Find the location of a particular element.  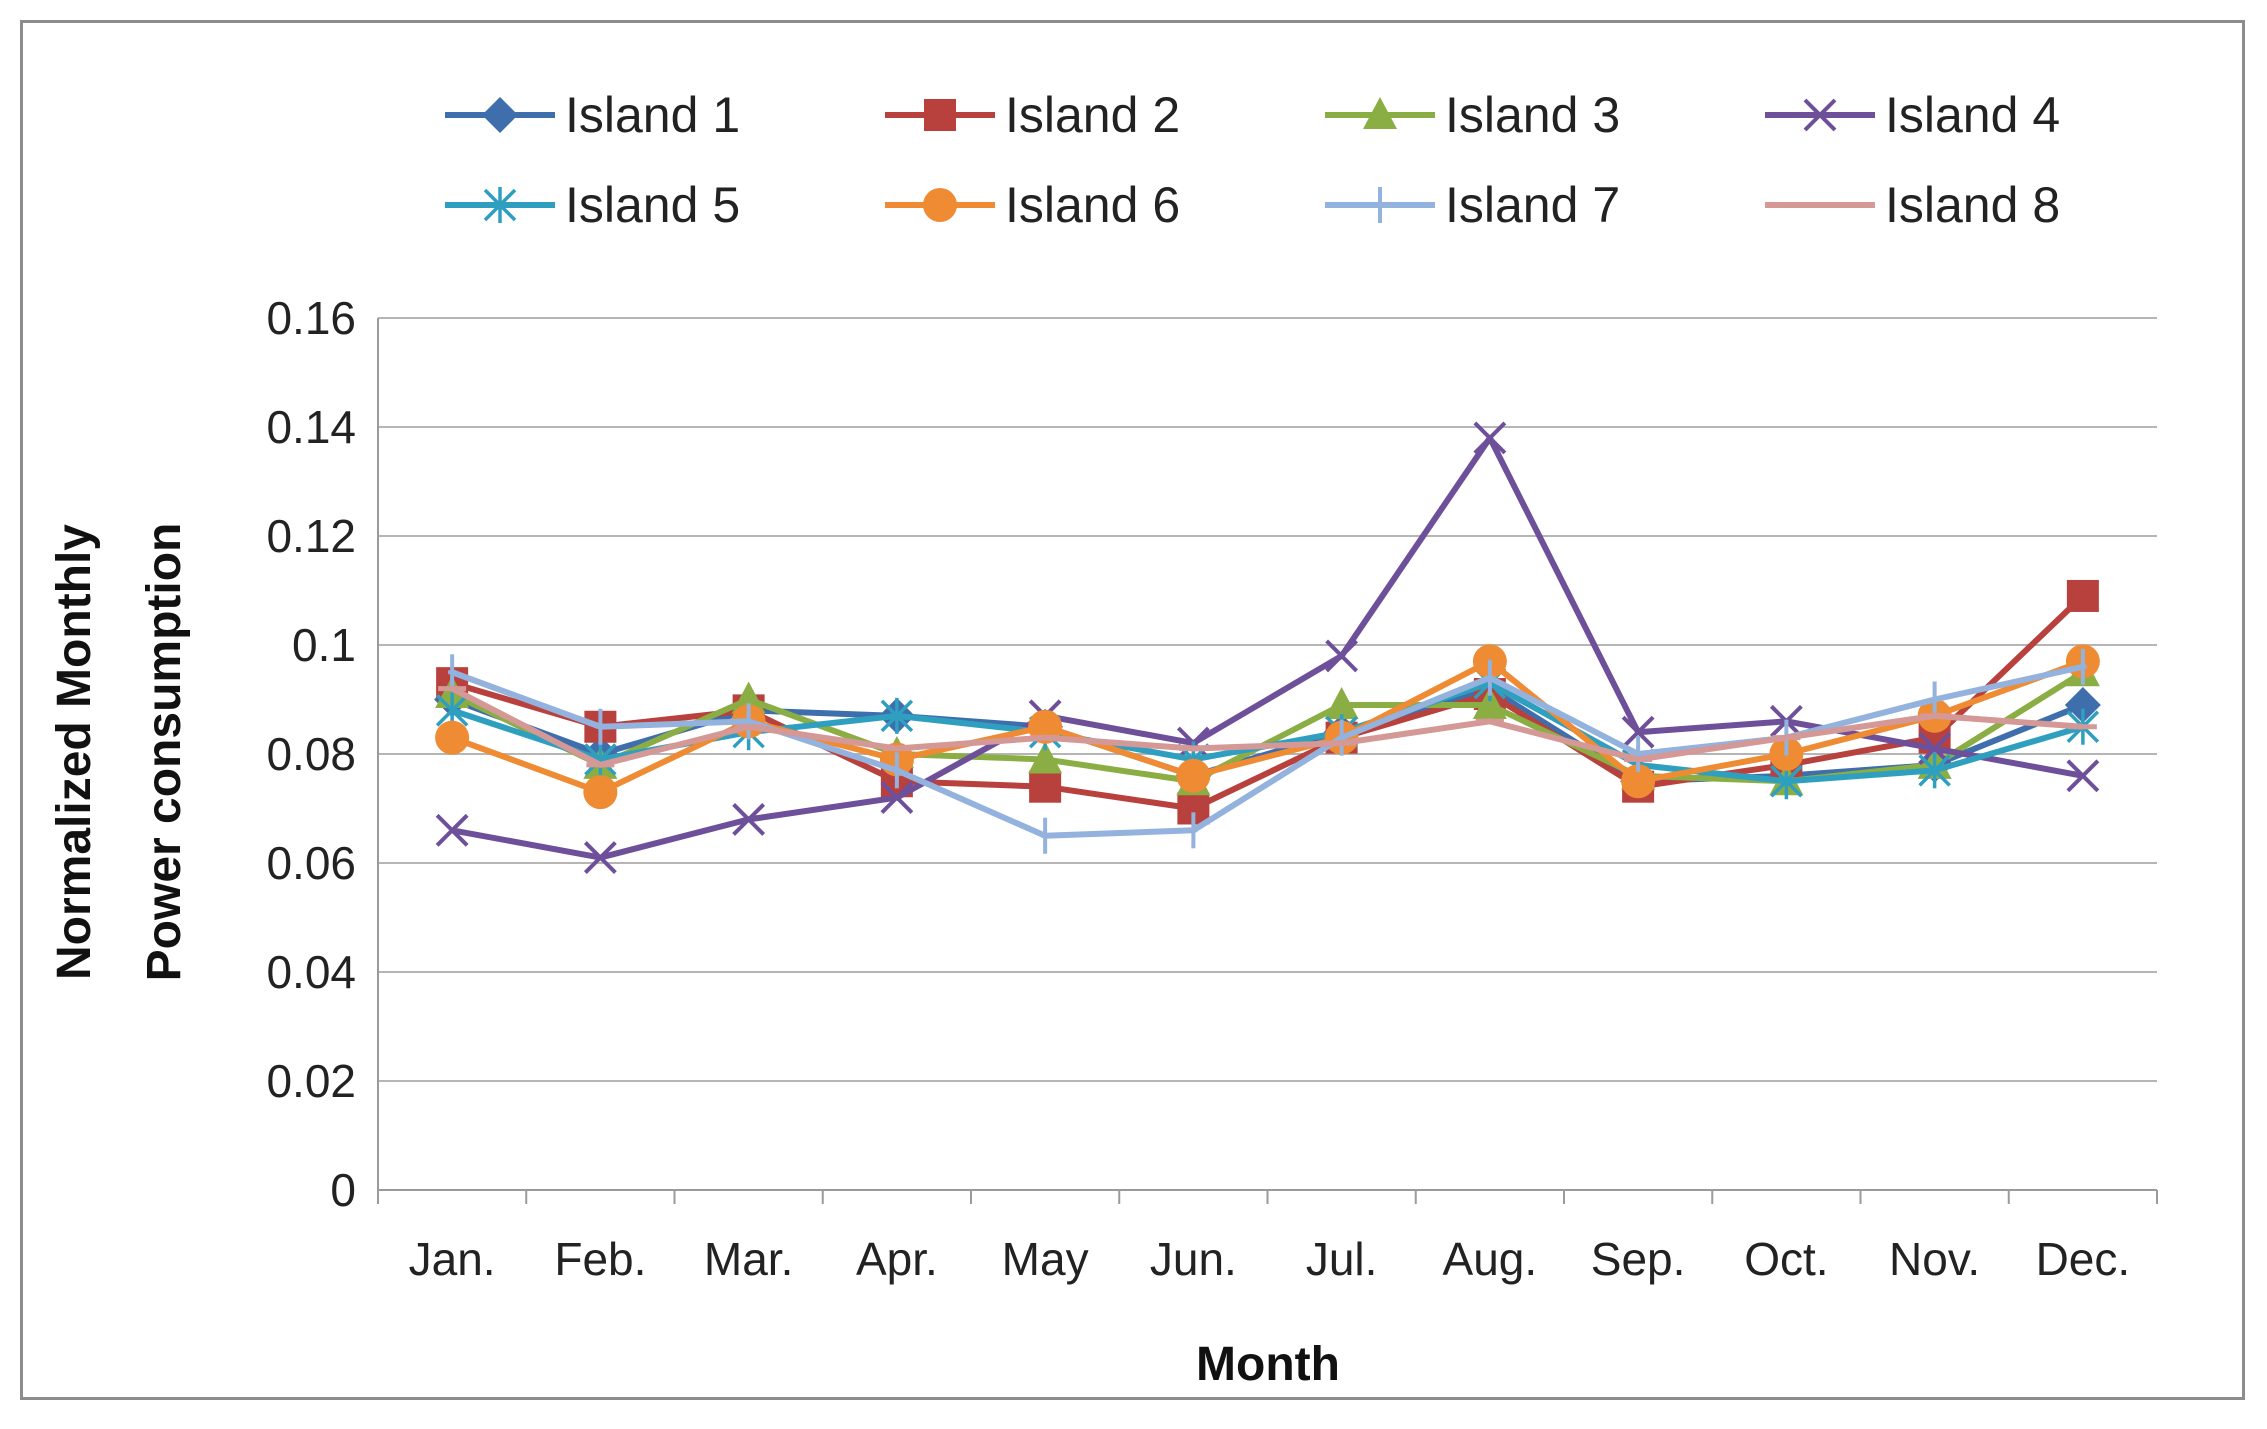

x-tick-label: Mar. is located at coordinates (748, 1259).